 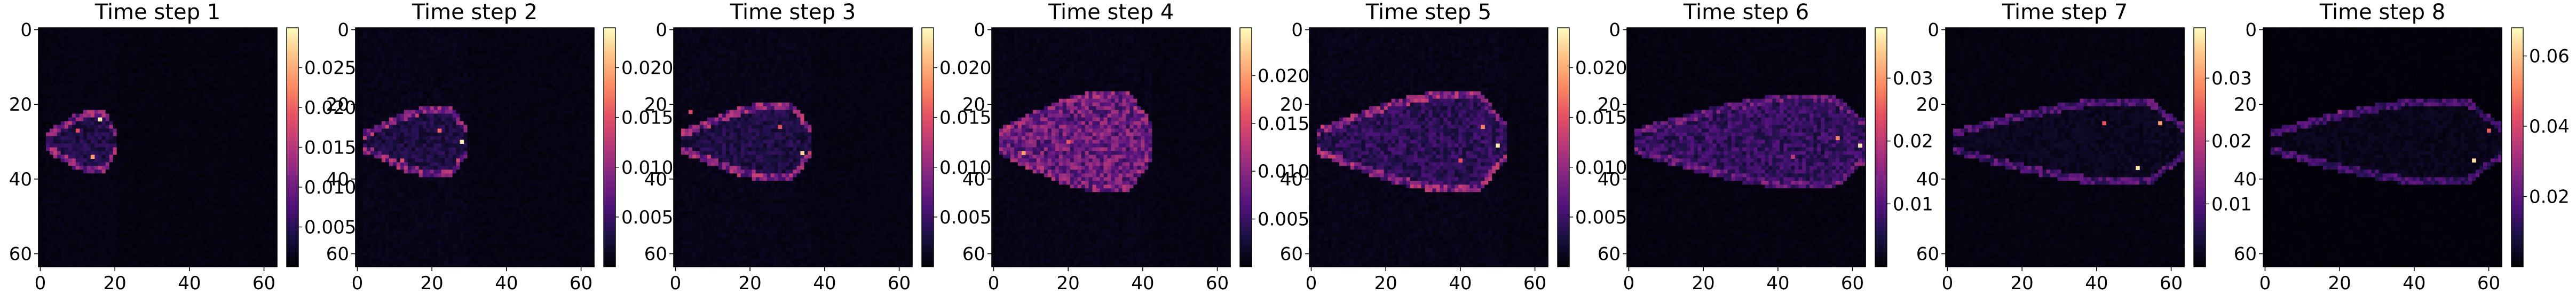 I want to click on panel-title: Time step 1, so click(x=157, y=12).